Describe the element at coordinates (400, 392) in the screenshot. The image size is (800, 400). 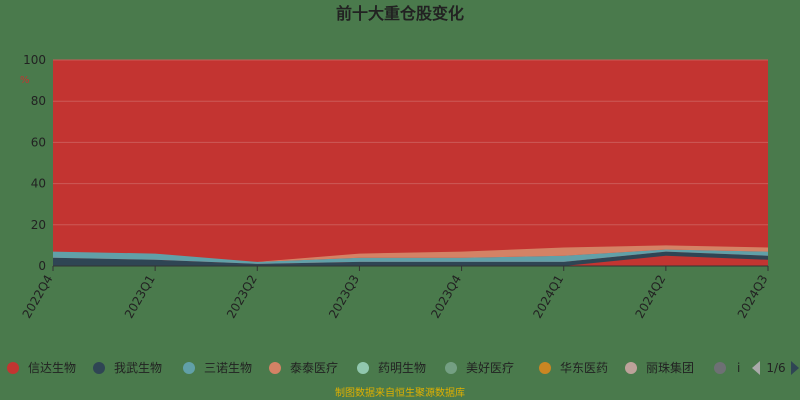
I see `source-note: 制图数据来自恒生聚源数据库` at that location.